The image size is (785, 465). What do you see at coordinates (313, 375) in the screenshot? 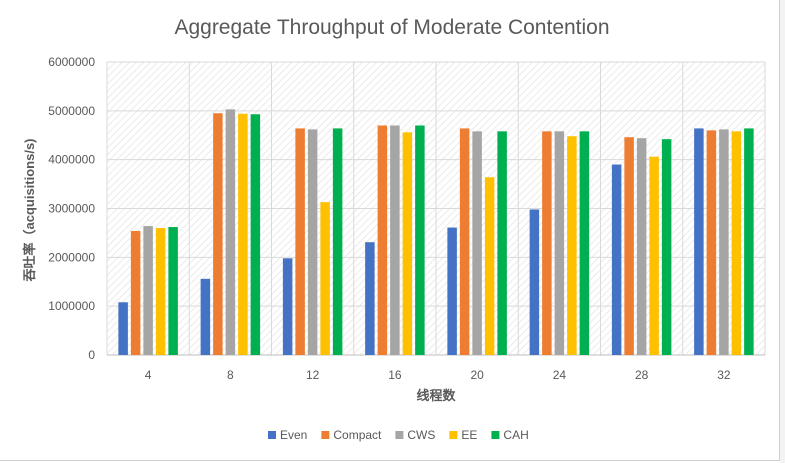
I see `x-tick-label: 12` at bounding box center [313, 375].